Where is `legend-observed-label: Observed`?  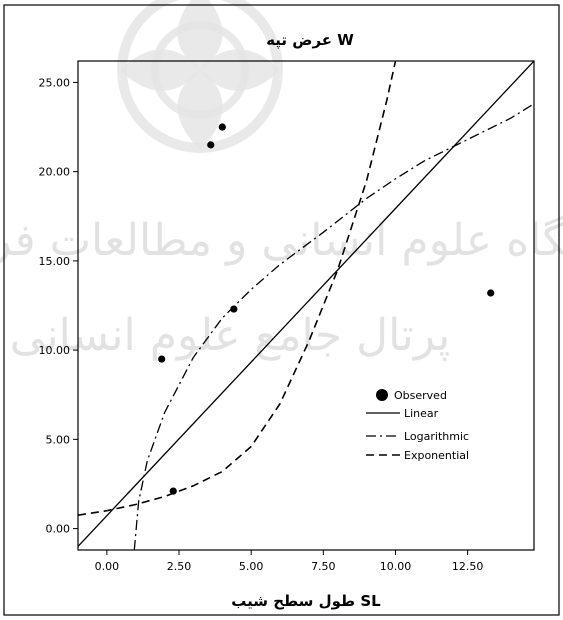
legend-observed-label: Observed is located at coordinates (420, 395).